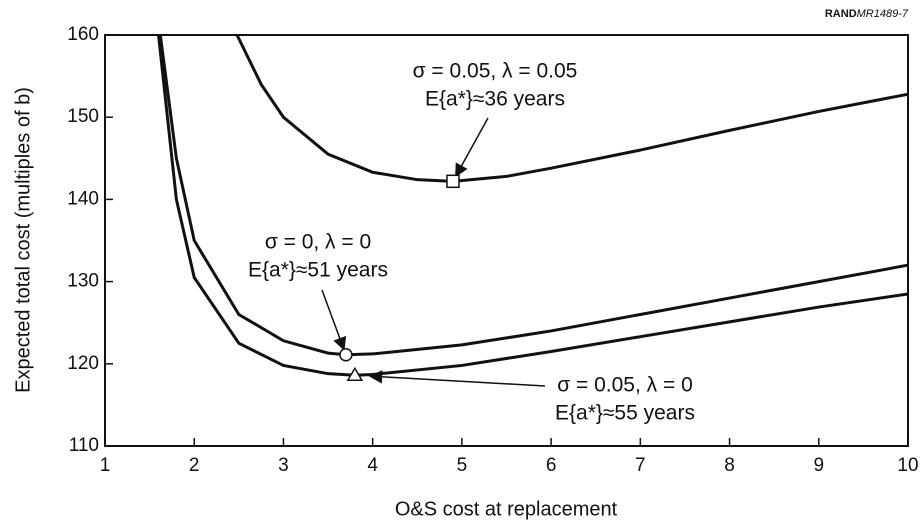  What do you see at coordinates (372, 465) in the screenshot?
I see `x-tick-label: 4` at bounding box center [372, 465].